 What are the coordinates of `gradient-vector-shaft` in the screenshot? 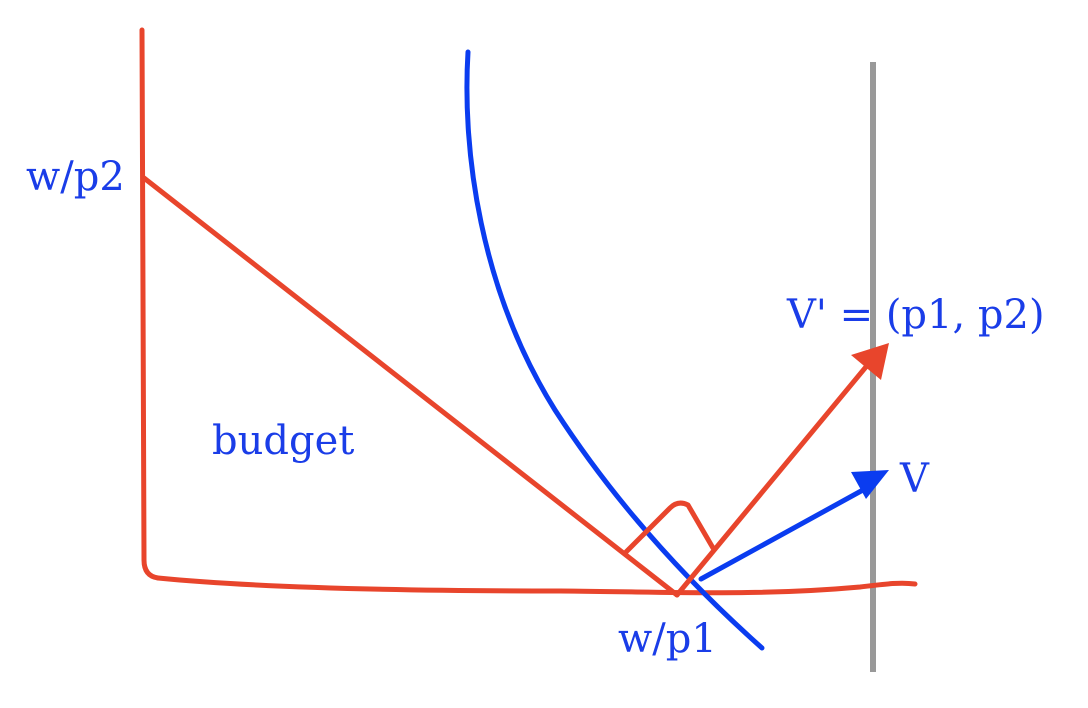 It's located at (786, 532).